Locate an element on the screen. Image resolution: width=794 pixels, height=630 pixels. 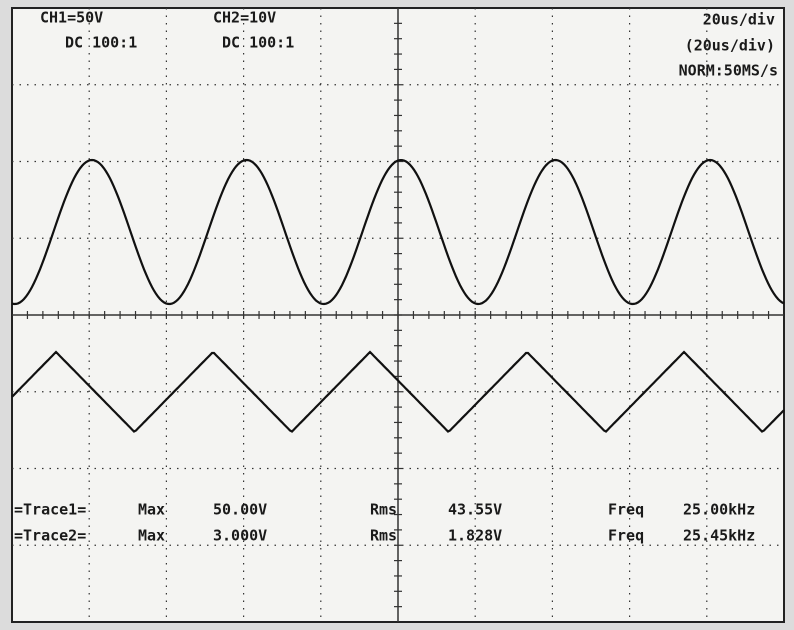
measurement-trace: =Trace1= is located at coordinates (50, 510).